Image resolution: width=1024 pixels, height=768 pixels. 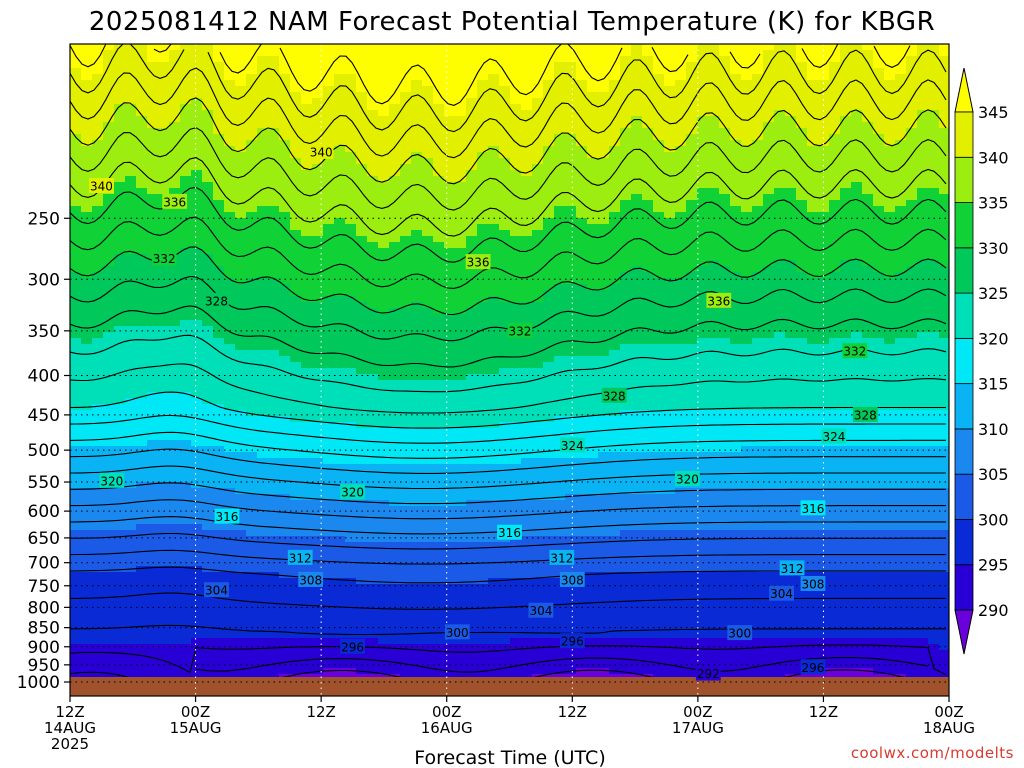 What do you see at coordinates (478, 262) in the screenshot?
I see `contour-label-3: 336` at bounding box center [478, 262].